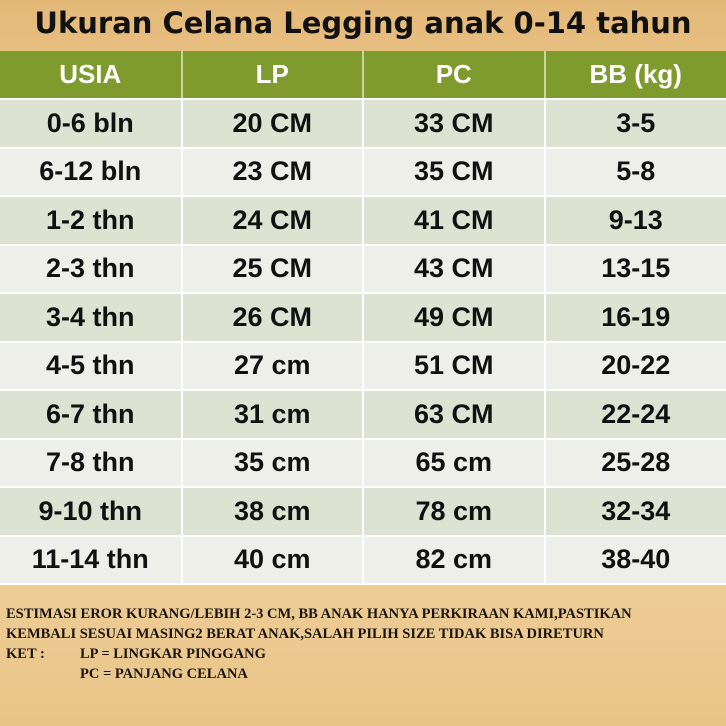 This screenshot has height=726, width=726. I want to click on cell-usia: 3-4 thn, so click(91, 318).